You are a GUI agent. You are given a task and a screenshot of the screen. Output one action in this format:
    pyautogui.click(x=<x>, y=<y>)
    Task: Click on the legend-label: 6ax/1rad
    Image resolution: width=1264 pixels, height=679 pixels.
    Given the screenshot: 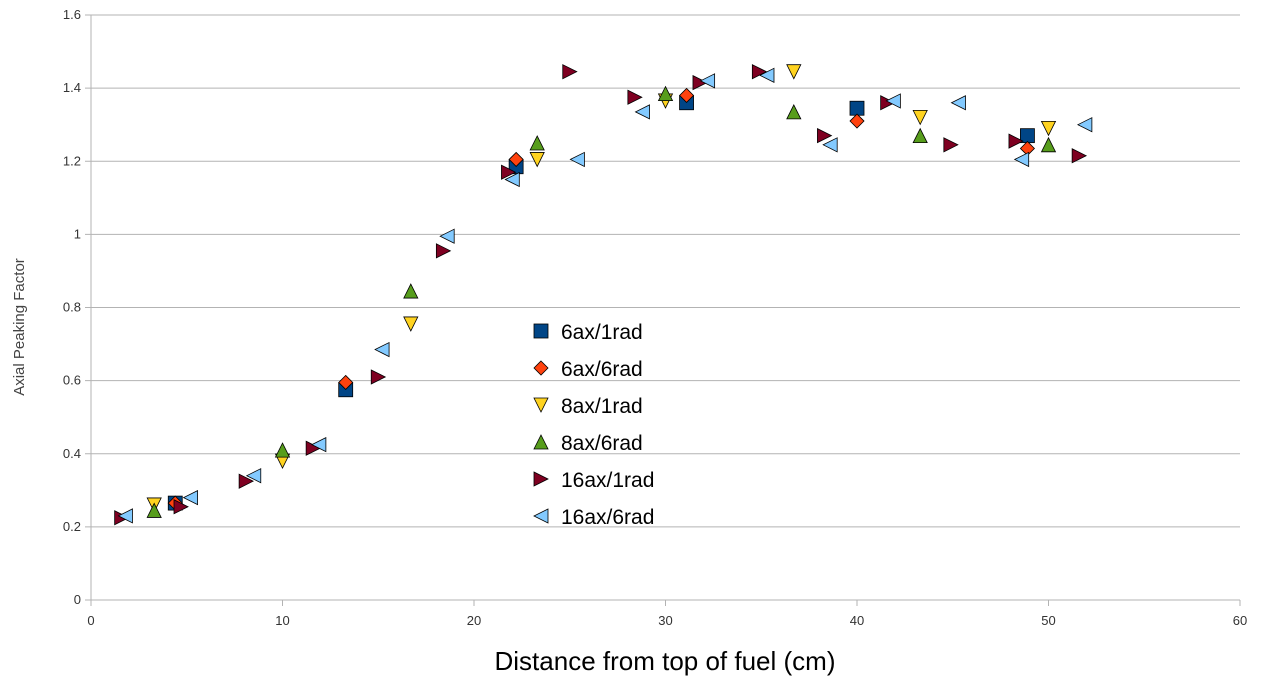 What is the action you would take?
    pyautogui.click(x=602, y=332)
    